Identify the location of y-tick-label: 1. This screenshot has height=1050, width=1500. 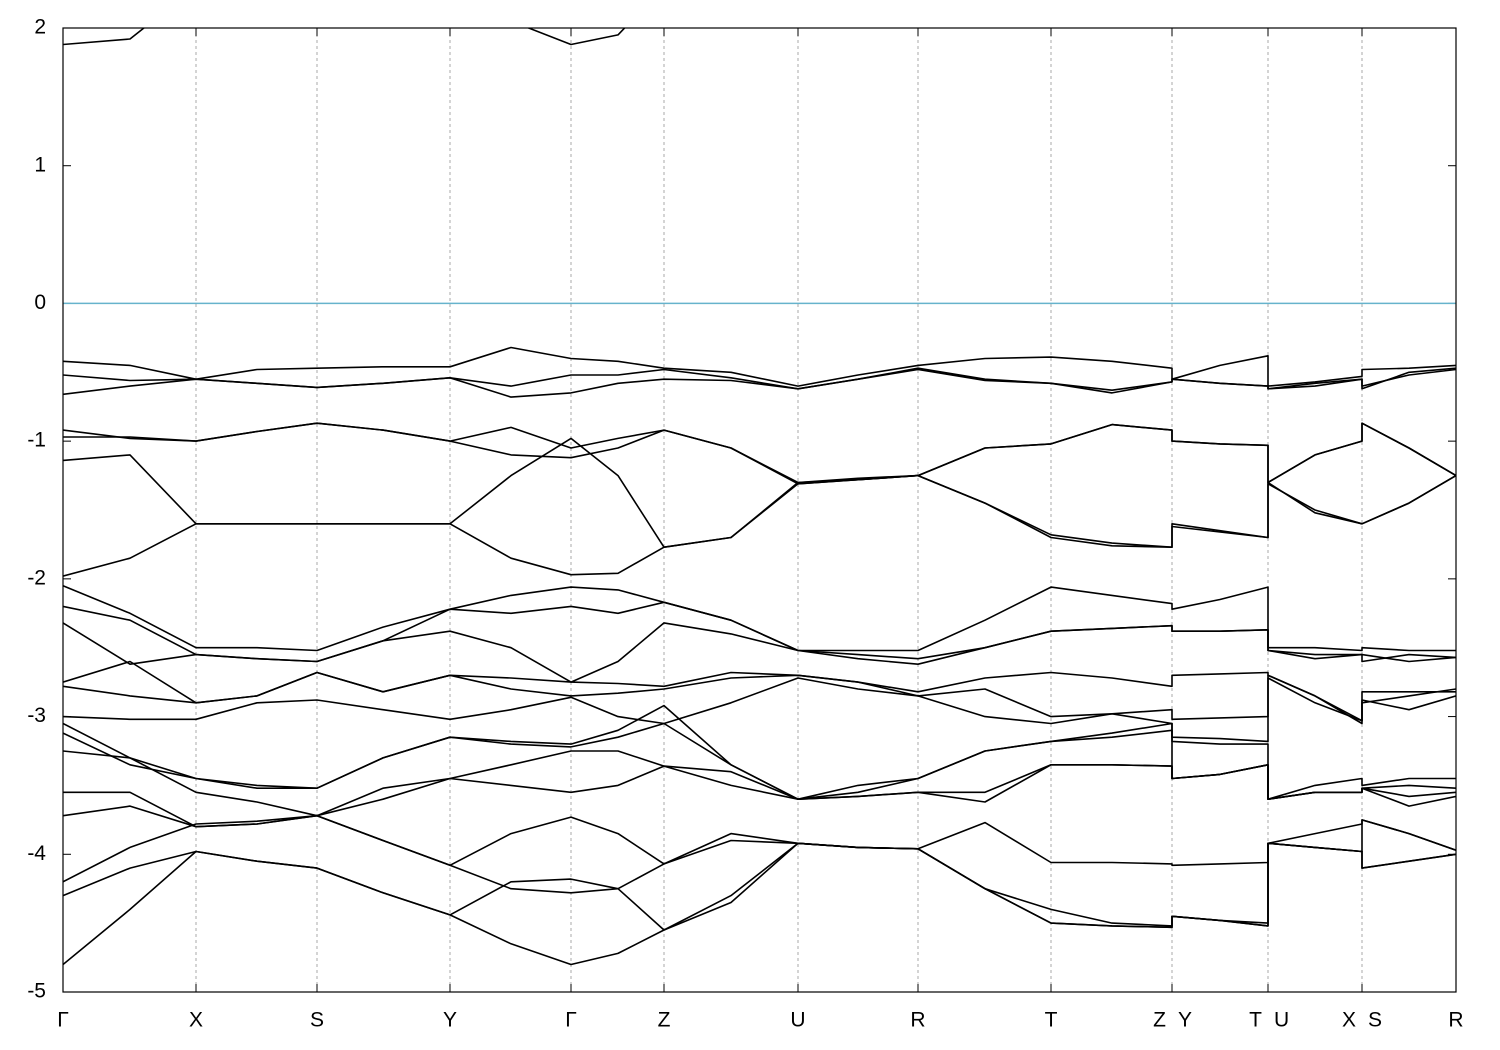
(40, 164).